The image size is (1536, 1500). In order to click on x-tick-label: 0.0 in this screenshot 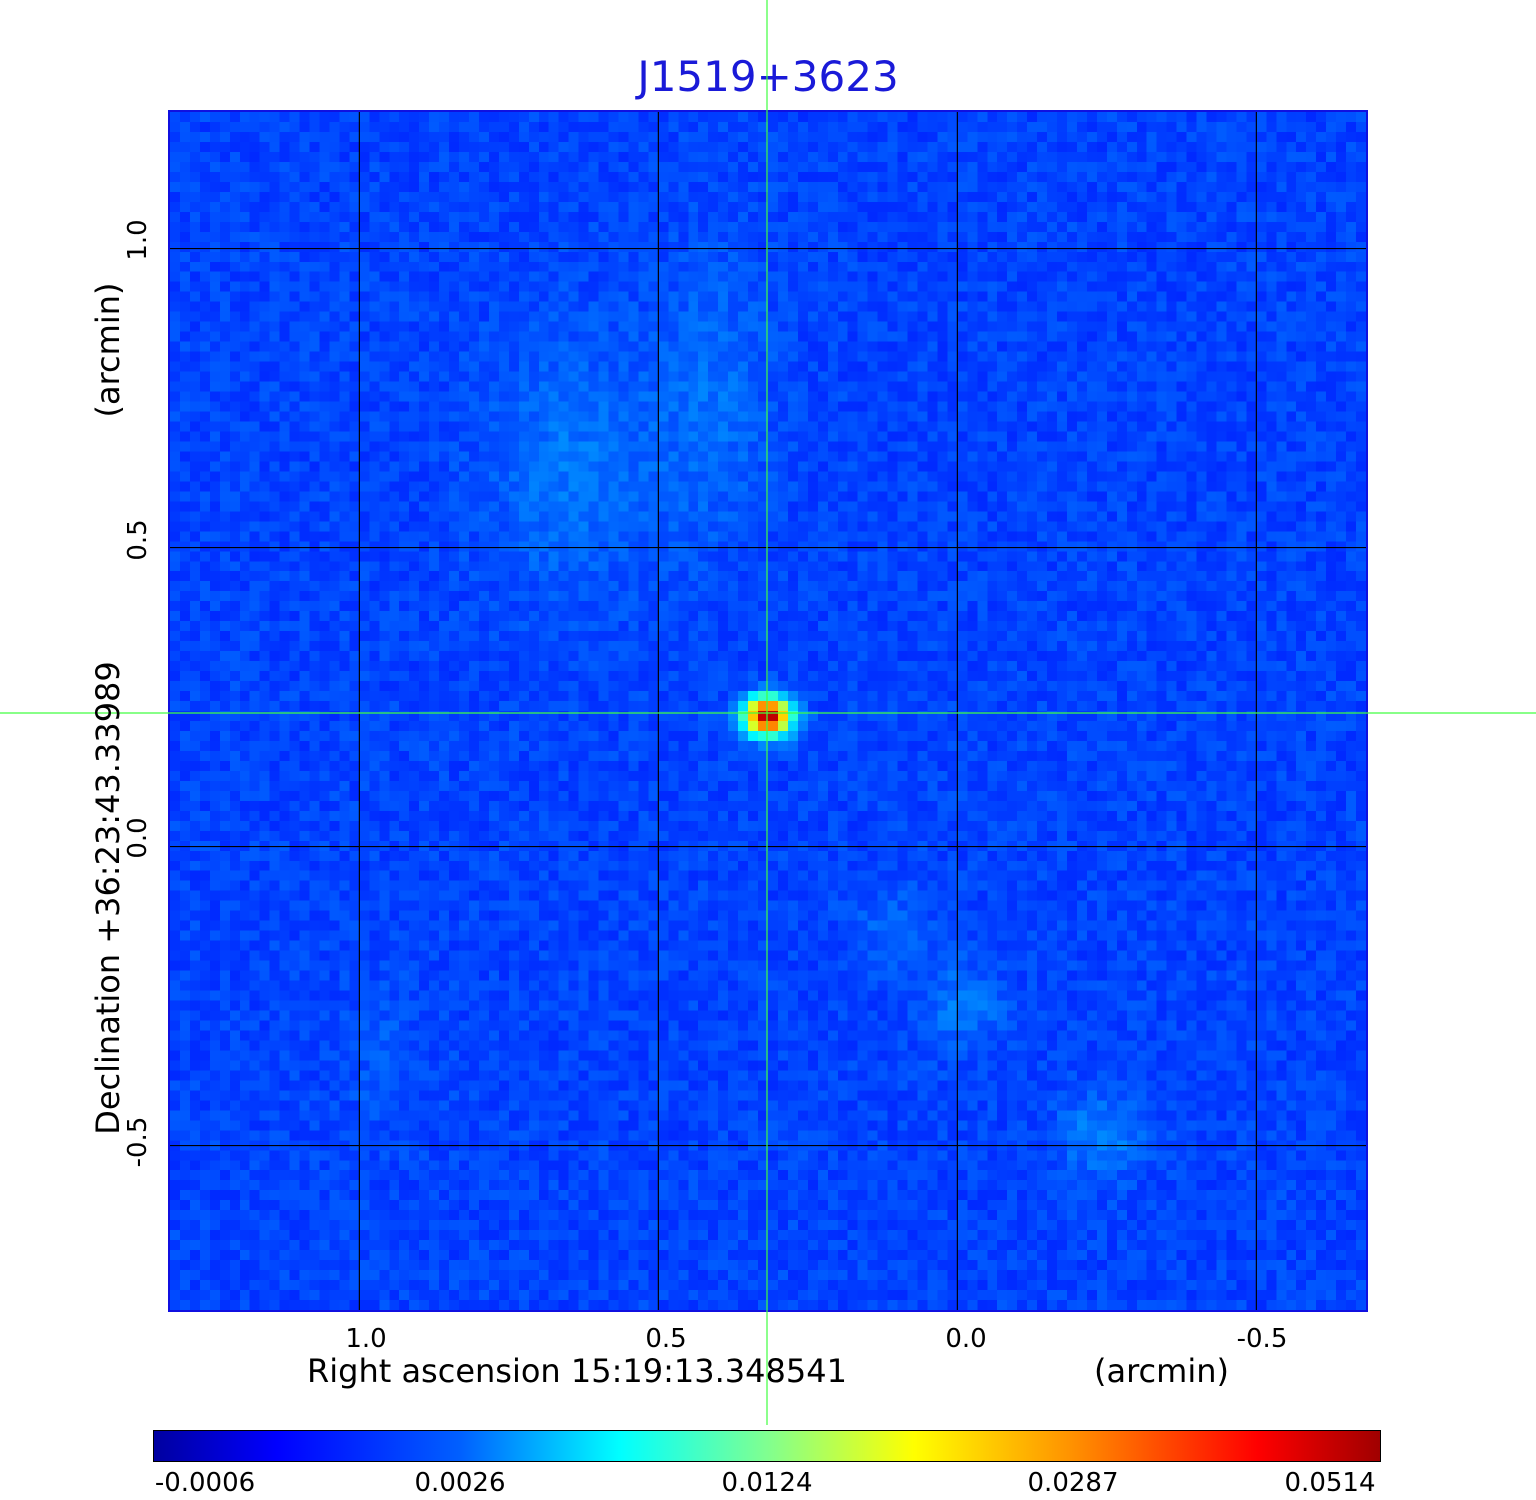, I will do `click(966, 1339)`.